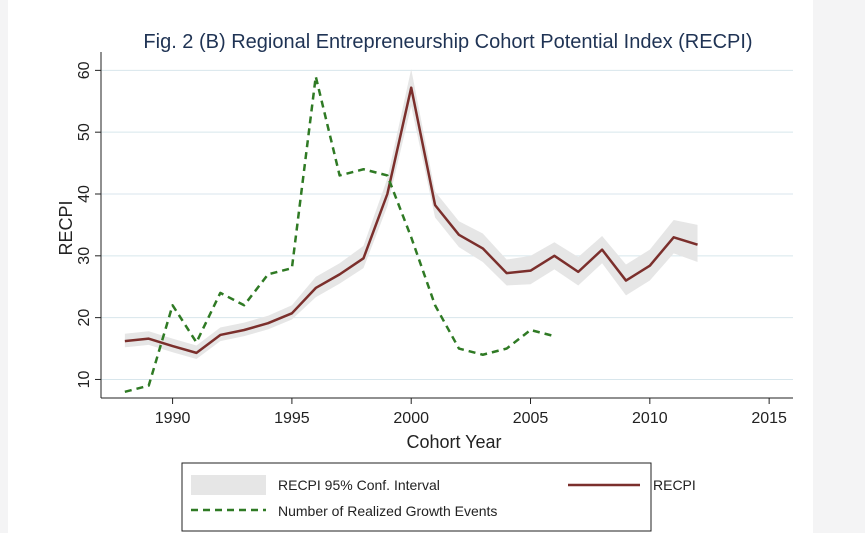 The width and height of the screenshot is (865, 533). What do you see at coordinates (84, 132) in the screenshot?
I see `y-tick-label-50: 50` at bounding box center [84, 132].